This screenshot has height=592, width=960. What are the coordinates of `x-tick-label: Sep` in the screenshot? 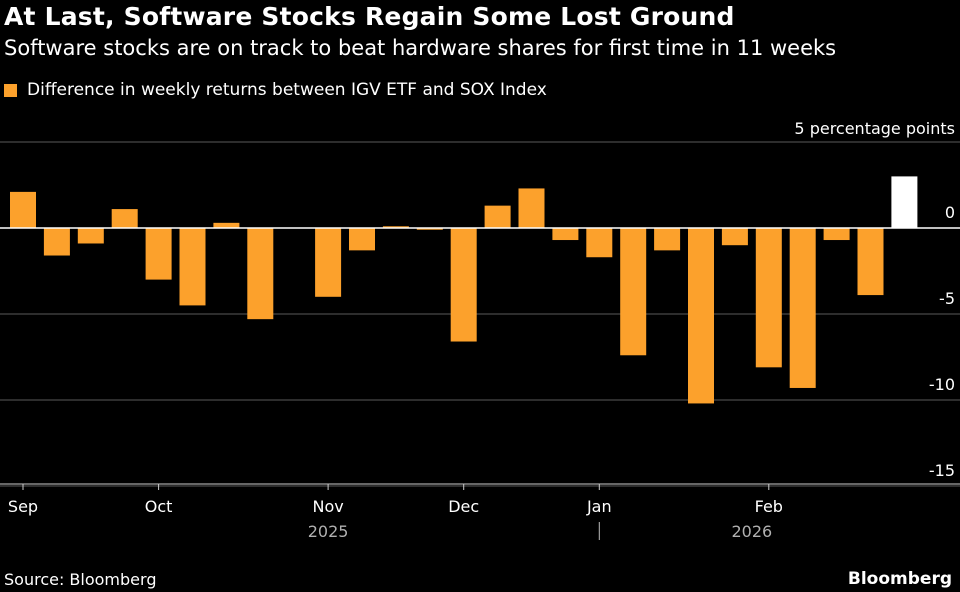 It's located at (23, 506).